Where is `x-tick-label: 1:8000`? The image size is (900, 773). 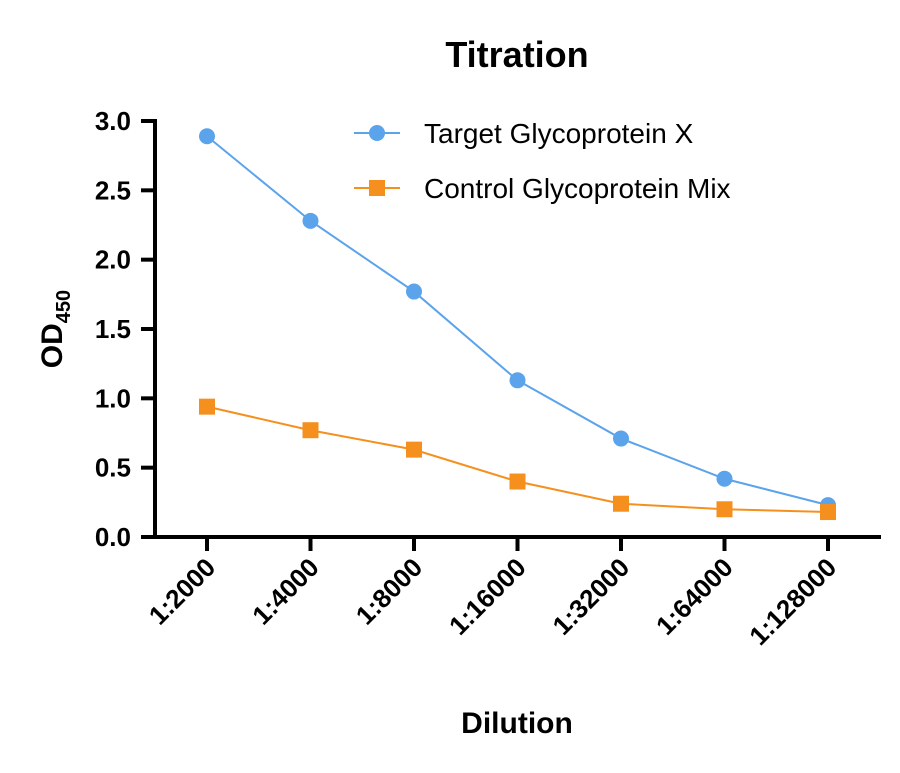 x-tick-label: 1:8000 is located at coordinates (389, 591).